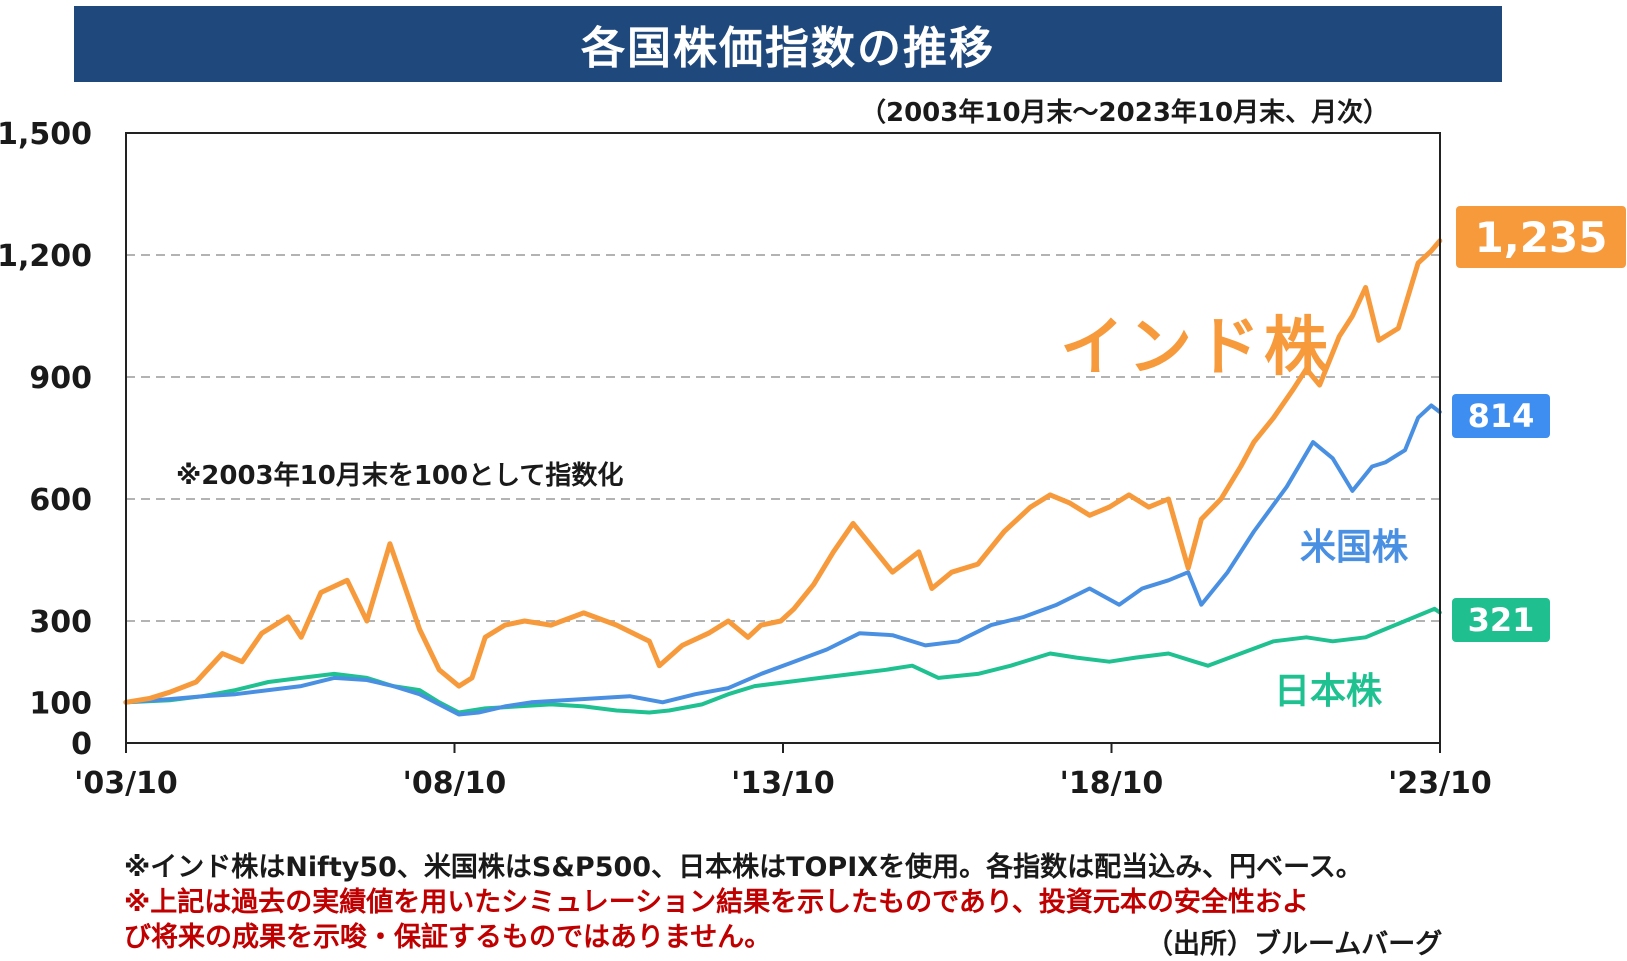 This screenshot has height=961, width=1627. Describe the element at coordinates (783, 783) in the screenshot. I see `x-tick-label: '13/10` at that location.